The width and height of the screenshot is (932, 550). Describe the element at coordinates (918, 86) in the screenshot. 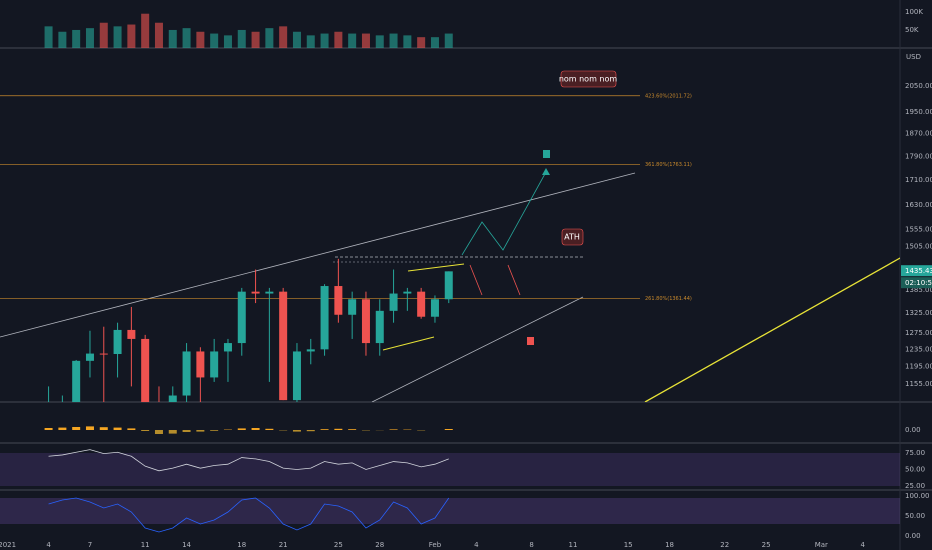

I see `y-tick-label: 2050.00` at that location.